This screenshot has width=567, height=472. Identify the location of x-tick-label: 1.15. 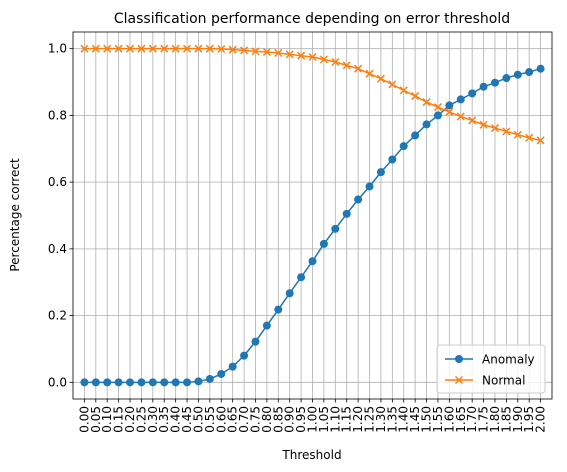
(347, 419).